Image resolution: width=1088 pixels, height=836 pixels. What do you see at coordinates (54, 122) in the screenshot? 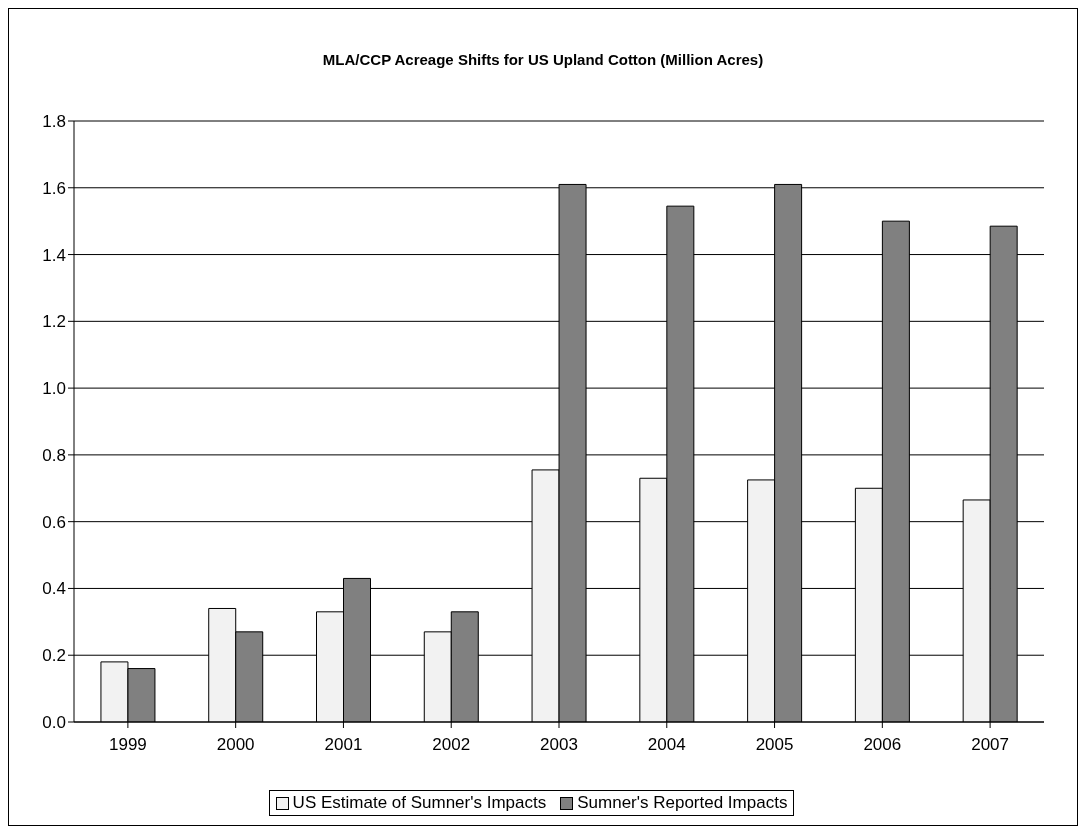
I see `y-tick-label: 1.8` at bounding box center [54, 122].